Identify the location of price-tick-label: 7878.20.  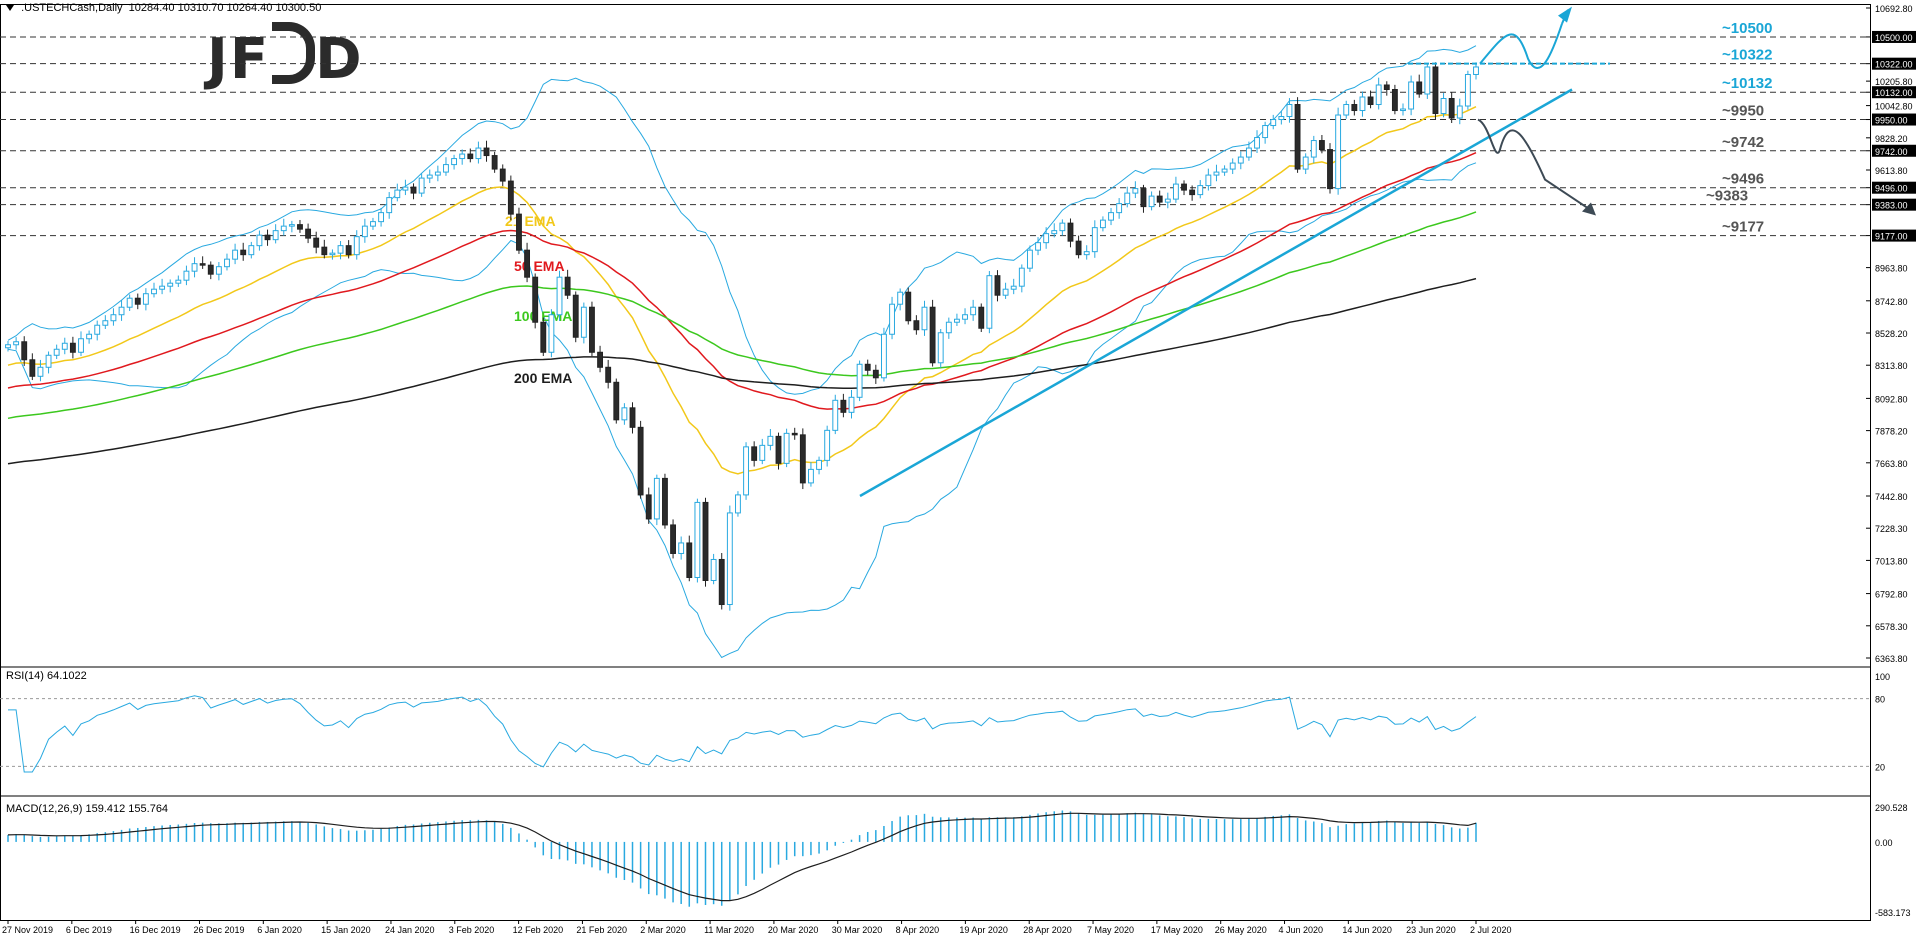
(1891, 432).